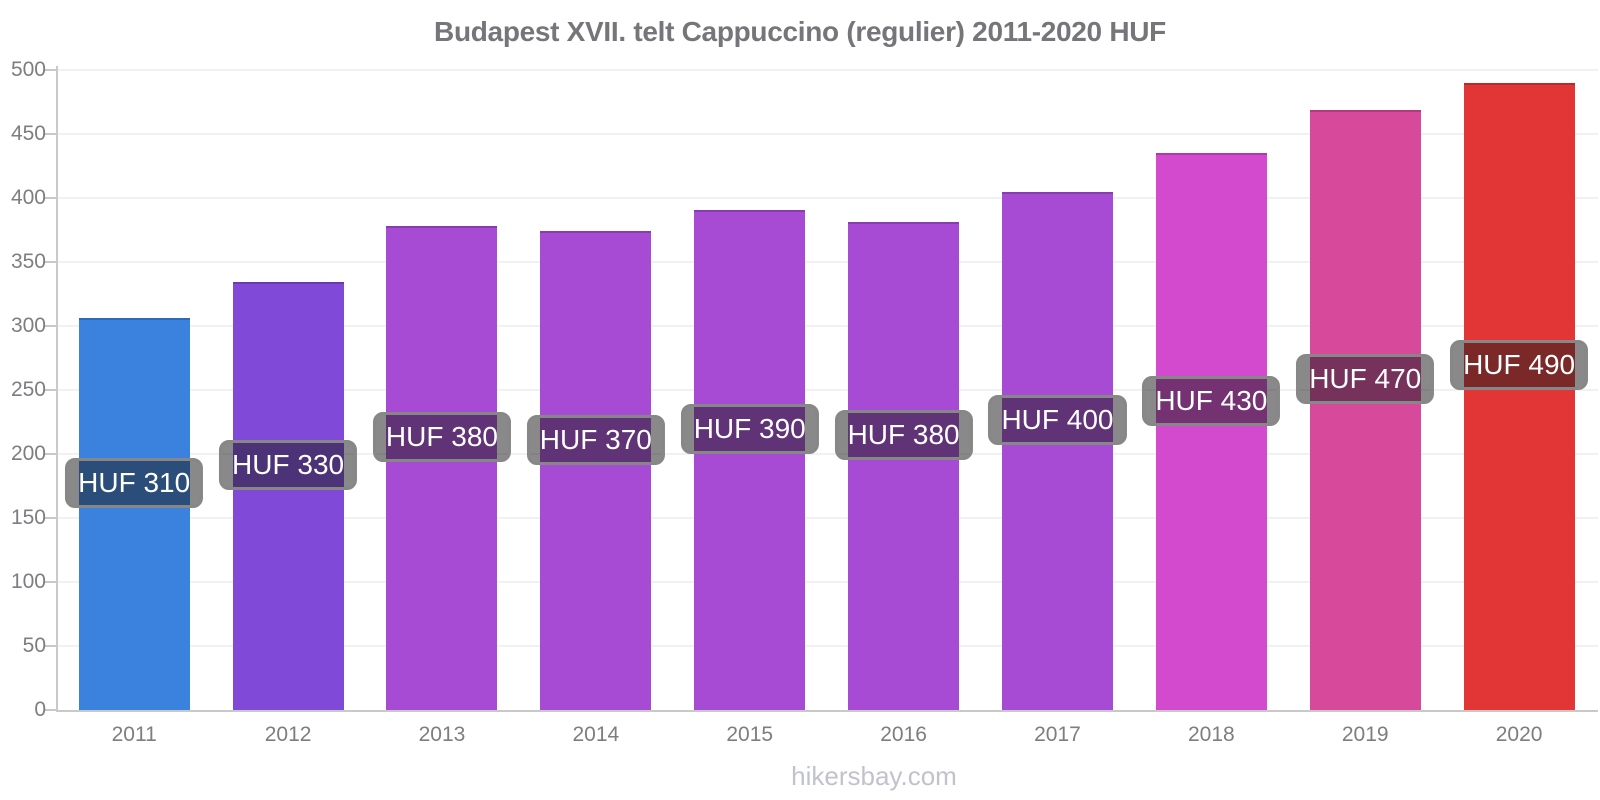 The width and height of the screenshot is (1600, 800). Describe the element at coordinates (827, 711) in the screenshot. I see `x-axis-line` at that location.